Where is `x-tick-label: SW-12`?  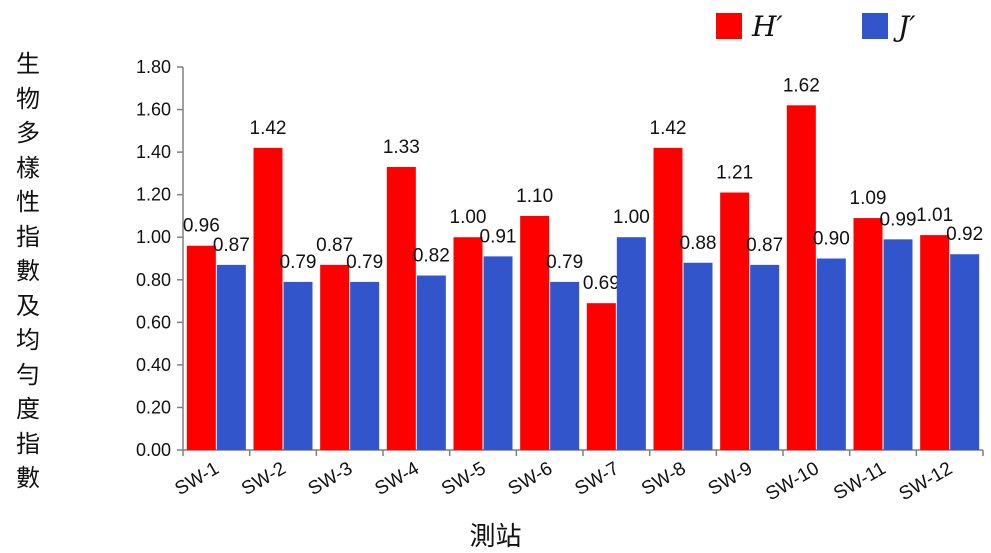
x-tick-label: SW-12 is located at coordinates (926, 481).